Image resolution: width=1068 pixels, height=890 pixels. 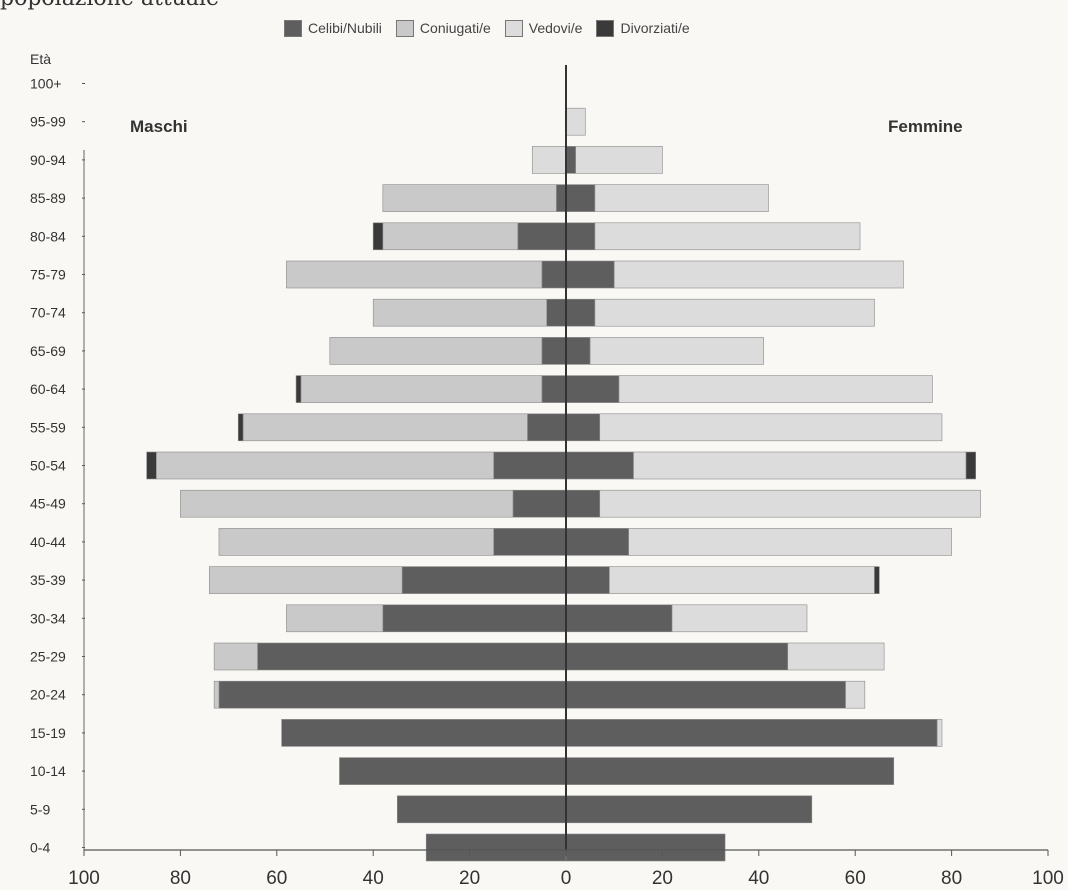 What do you see at coordinates (404, 28) in the screenshot?
I see `legend-swatch-coniugati-e` at bounding box center [404, 28].